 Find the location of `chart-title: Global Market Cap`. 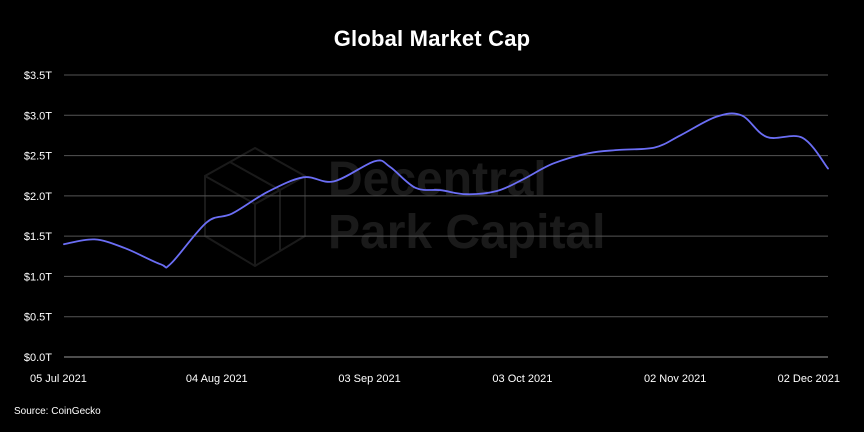

chart-title: Global Market Cap is located at coordinates (432, 38).